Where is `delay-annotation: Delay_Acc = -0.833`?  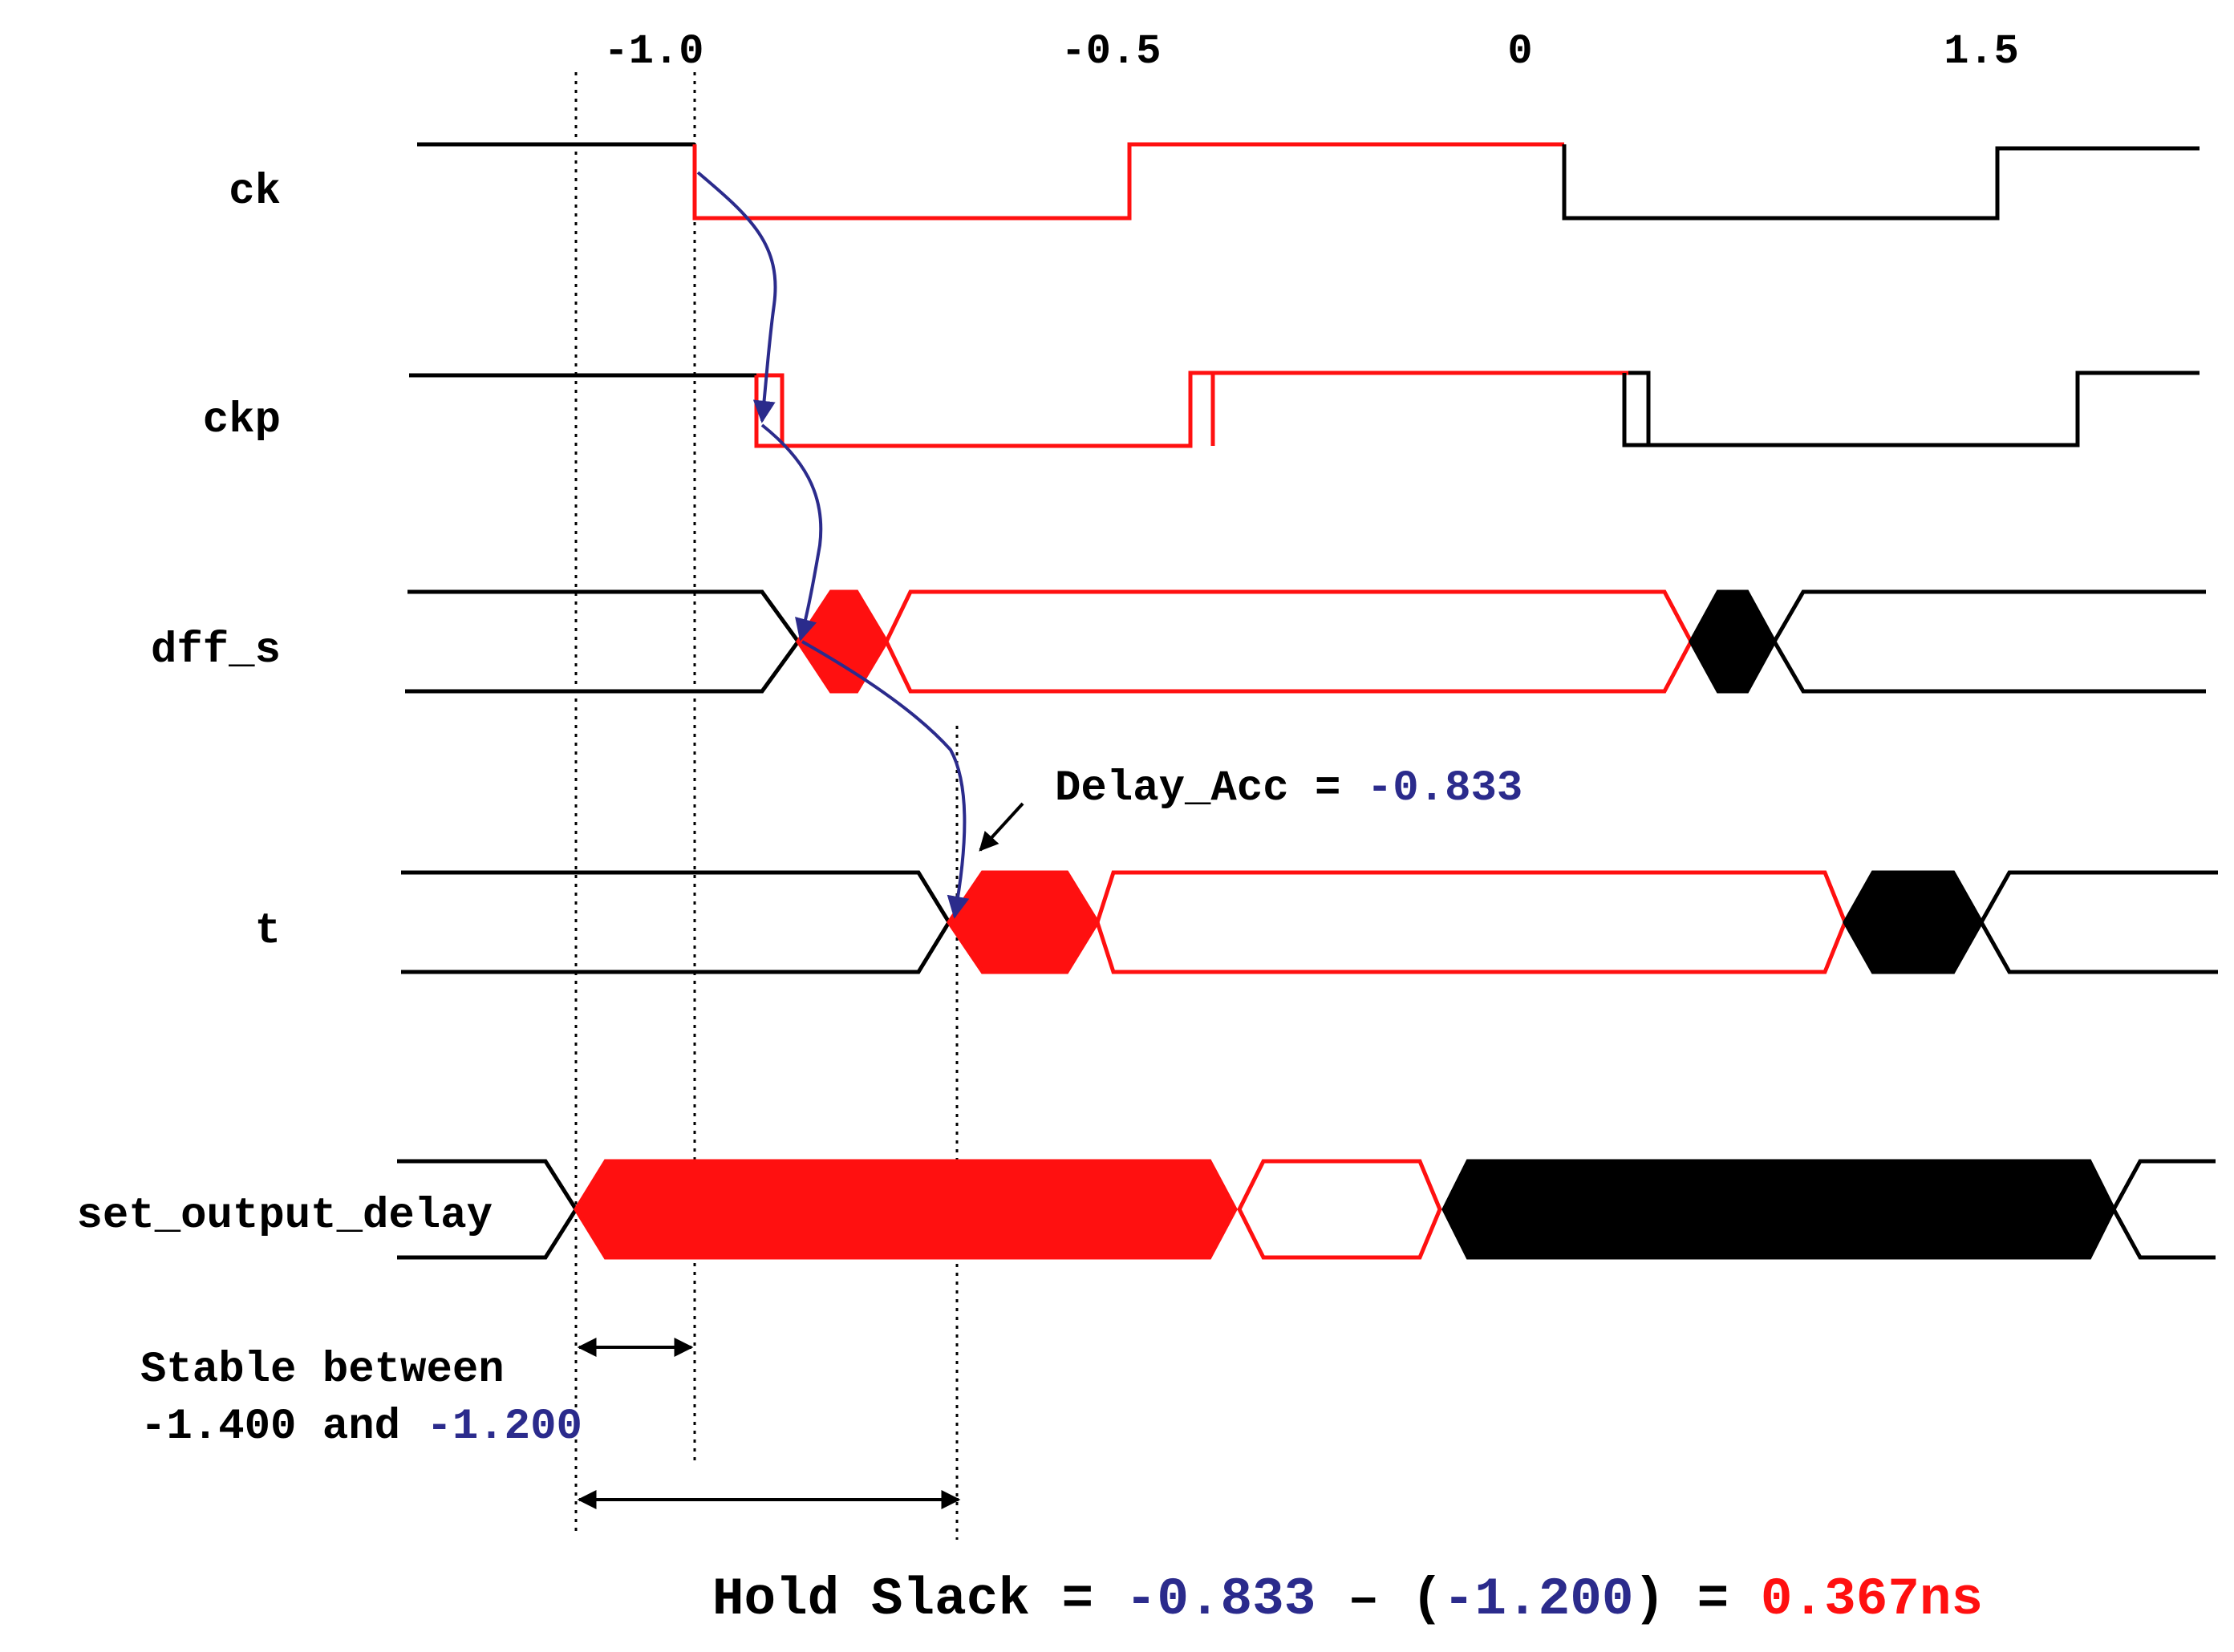
delay-annotation: Delay_Acc = -0.833 is located at coordinates (1250, 808).